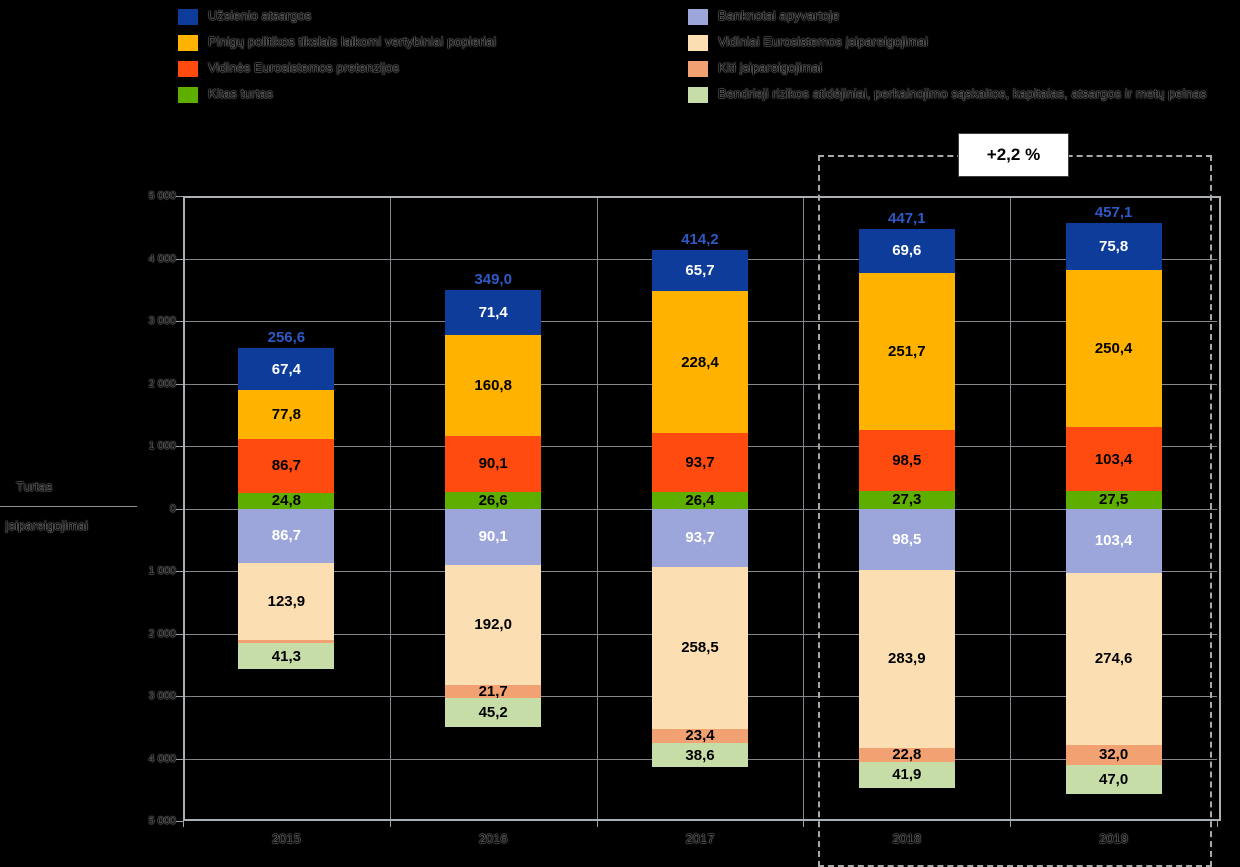 The image size is (1240, 867). I want to click on legend-label: Vidiniai Eurosistemos įsipareigojimai, so click(823, 41).